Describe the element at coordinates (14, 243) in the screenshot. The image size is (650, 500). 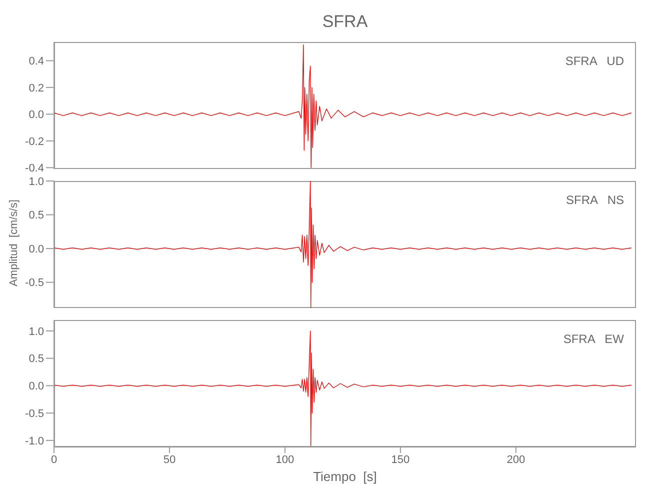
I see `y-axis-title: Amplitud [cm/s/s]` at that location.